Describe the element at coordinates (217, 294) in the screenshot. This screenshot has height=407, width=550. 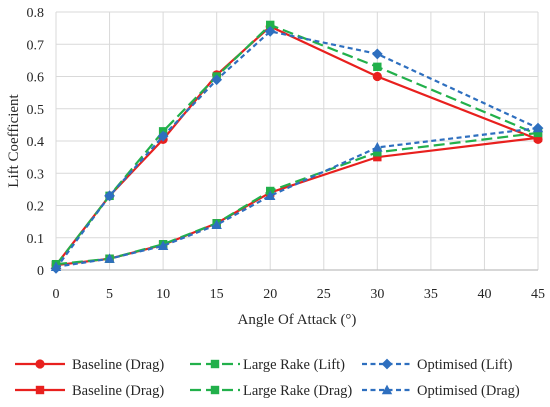
I see `x-tick-label: 15` at that location.